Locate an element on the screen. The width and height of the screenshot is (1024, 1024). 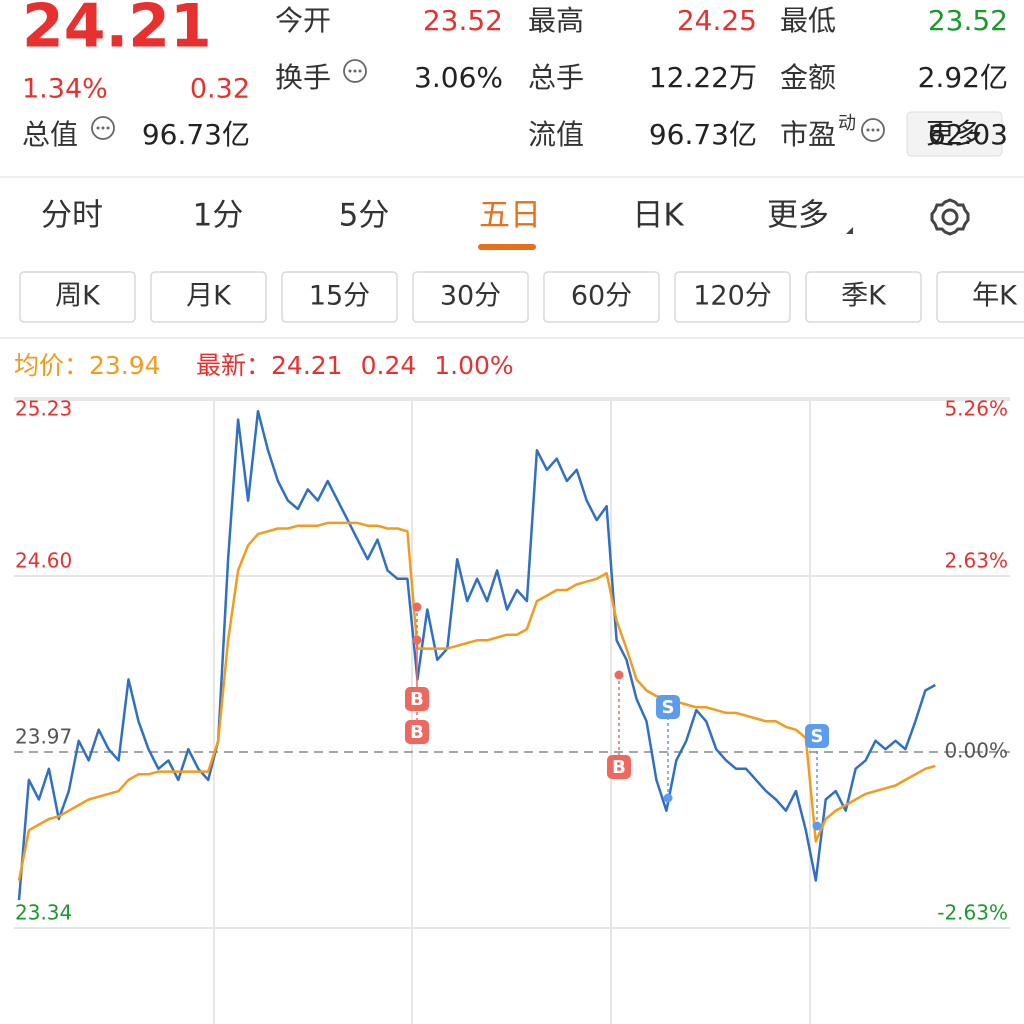
stat-label: 流值 is located at coordinates (556, 134).